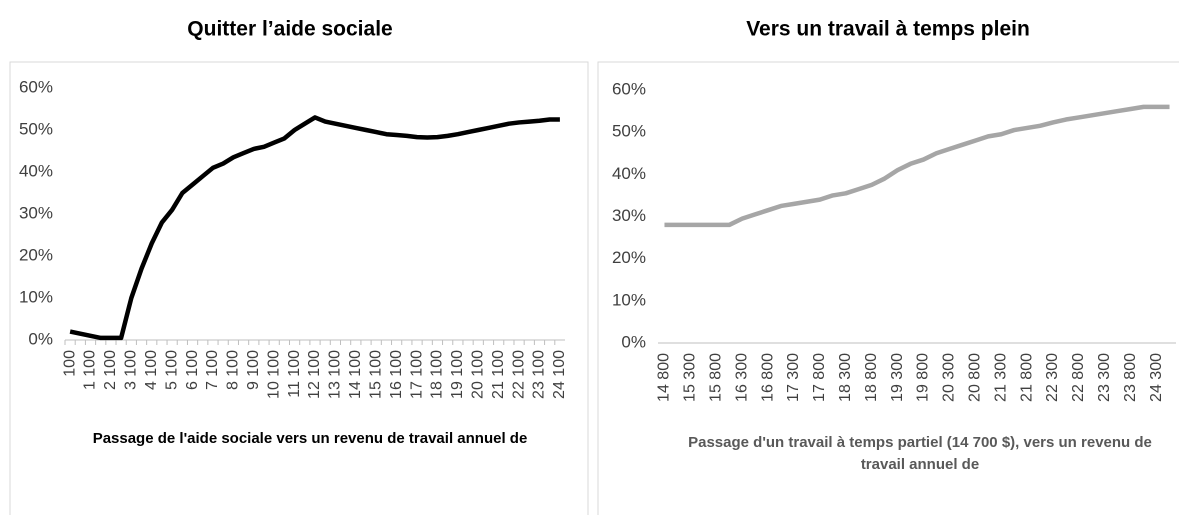 The width and height of the screenshot is (1179, 515). I want to click on x-tick-label: 19 300, so click(897, 377).